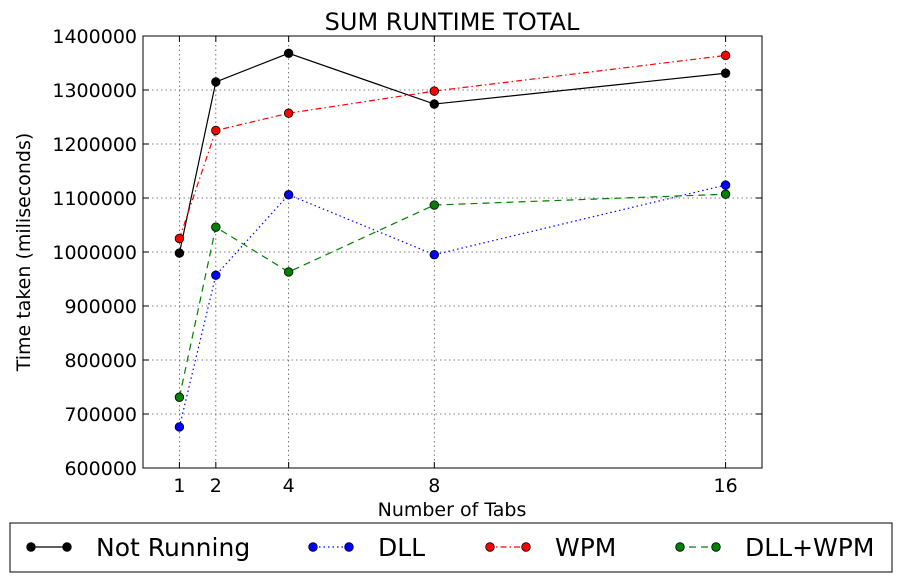  I want to click on x-axis-label: Number of Tabs, so click(452, 510).